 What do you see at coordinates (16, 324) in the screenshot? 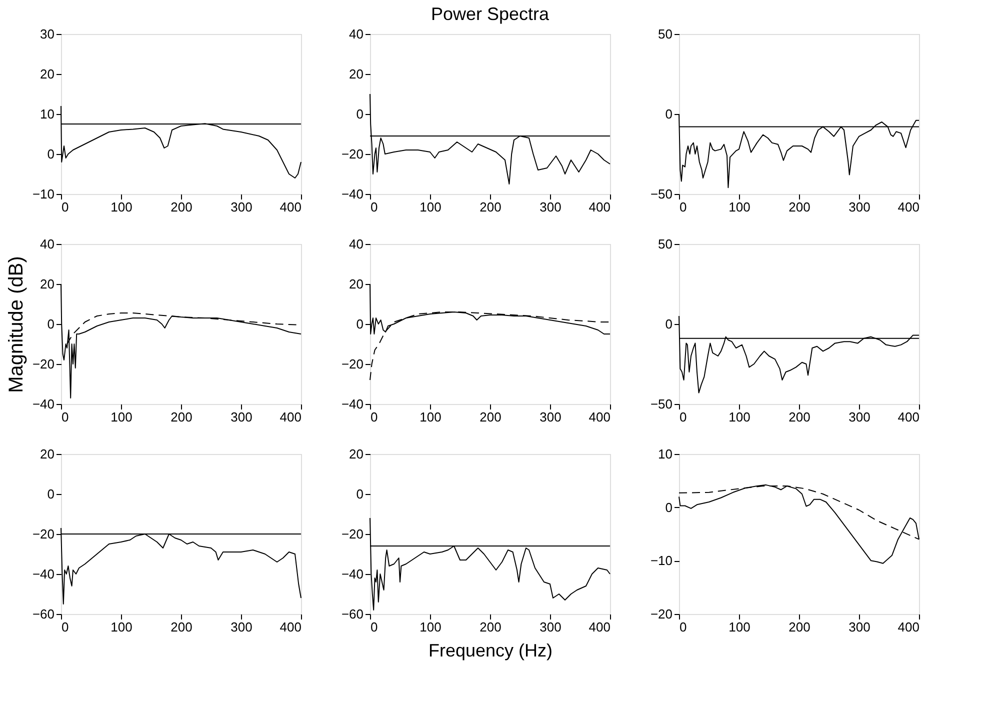
I see `y-axis-title: Magnitude (dB)` at bounding box center [16, 324].